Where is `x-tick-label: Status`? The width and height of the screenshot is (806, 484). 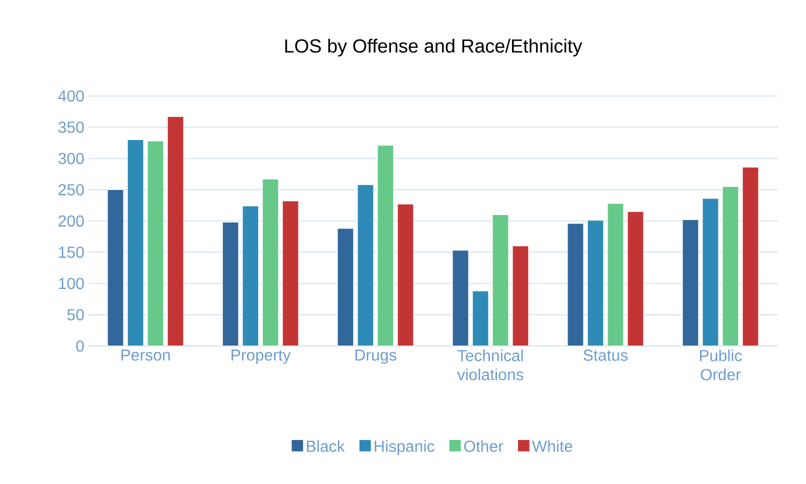
x-tick-label: Status is located at coordinates (606, 355).